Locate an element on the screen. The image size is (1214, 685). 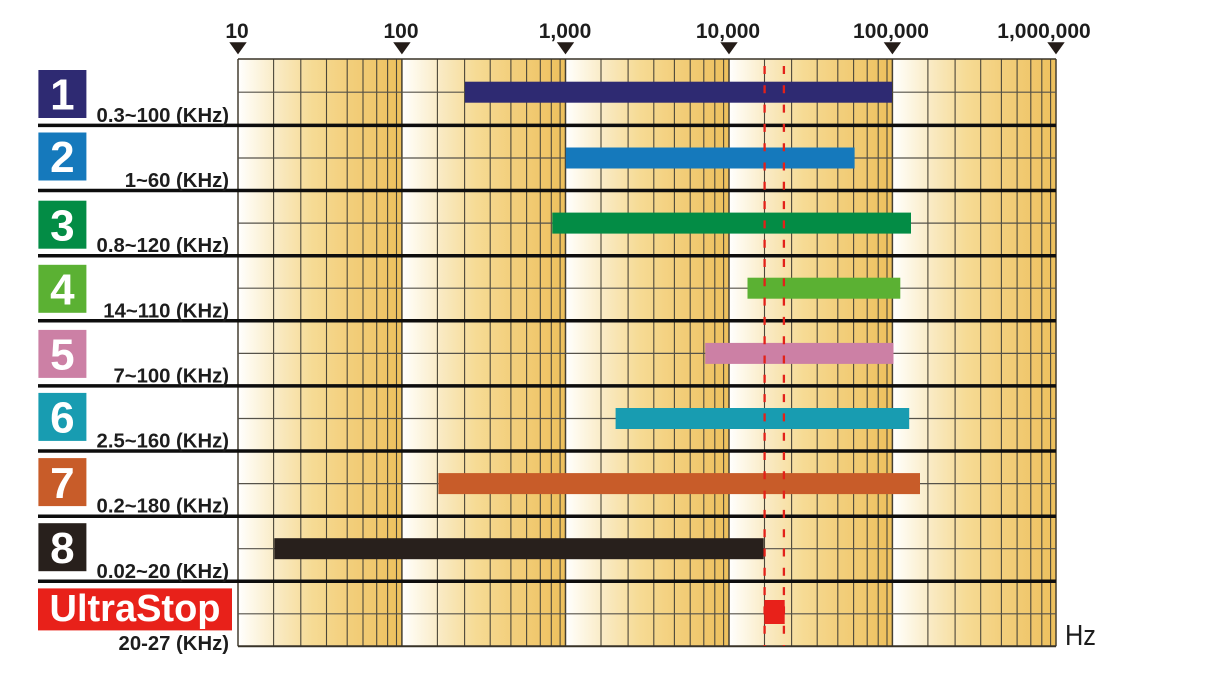
svg-text: 0.3~100 (KHz) is located at coordinates (163, 116).